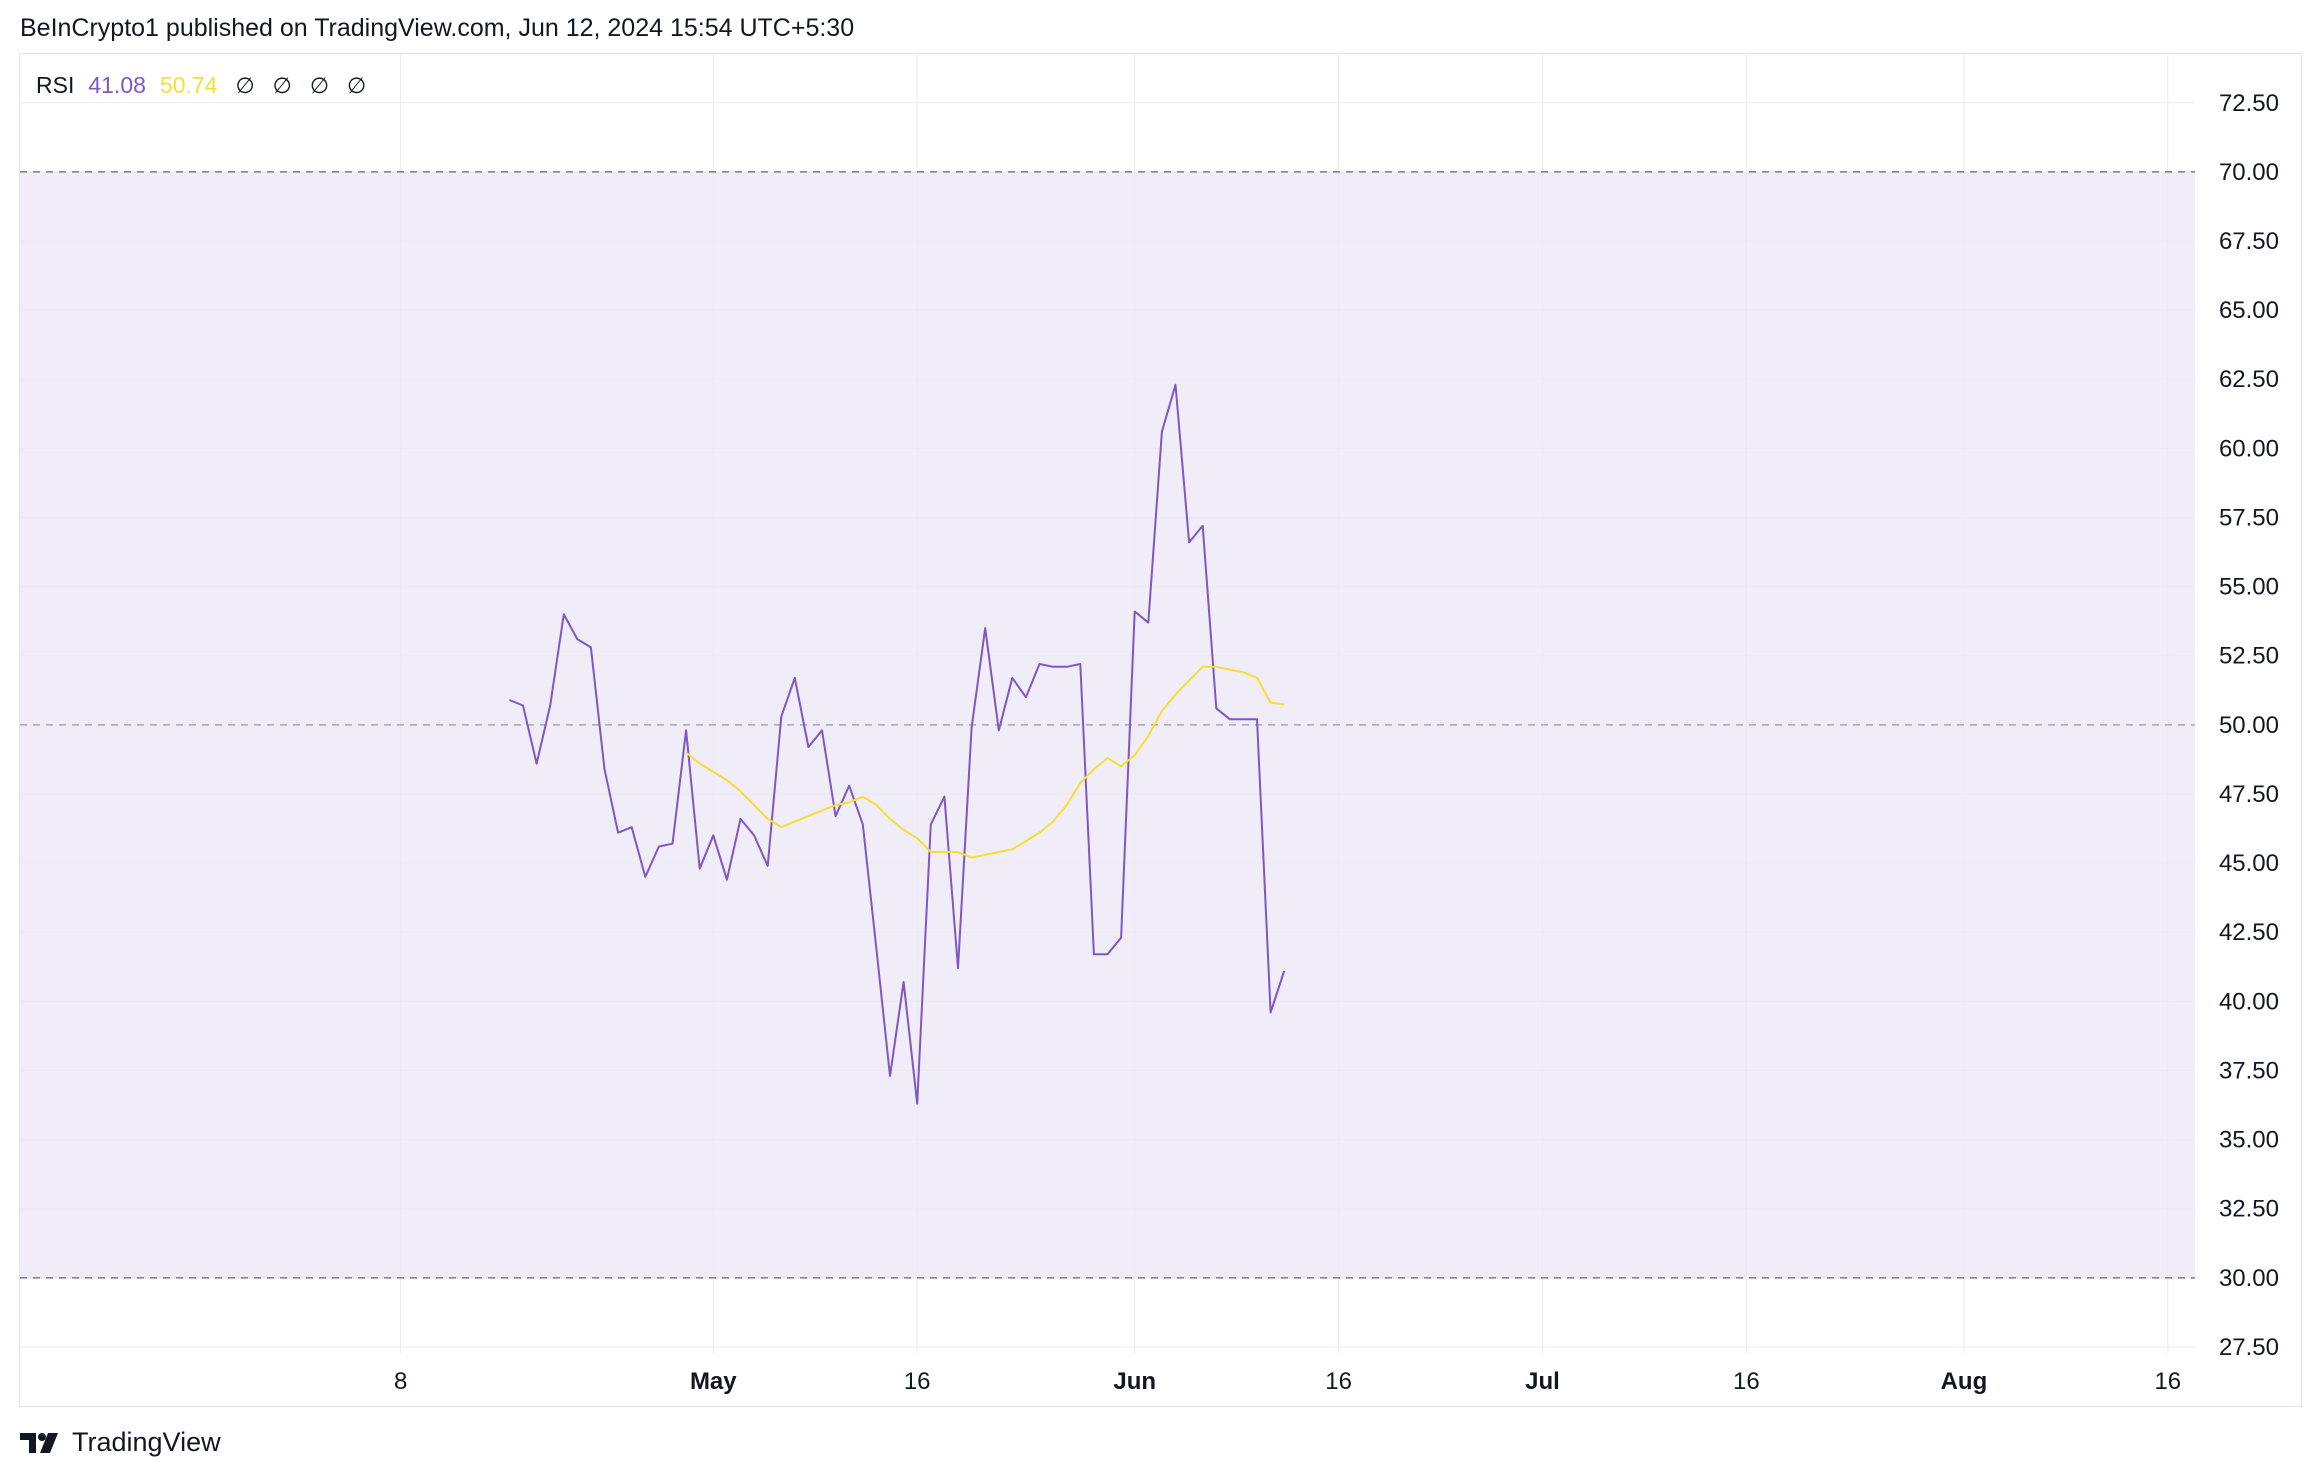 The height and width of the screenshot is (1476, 2320). I want to click on y-tick-label: 60.00, so click(2249, 448).